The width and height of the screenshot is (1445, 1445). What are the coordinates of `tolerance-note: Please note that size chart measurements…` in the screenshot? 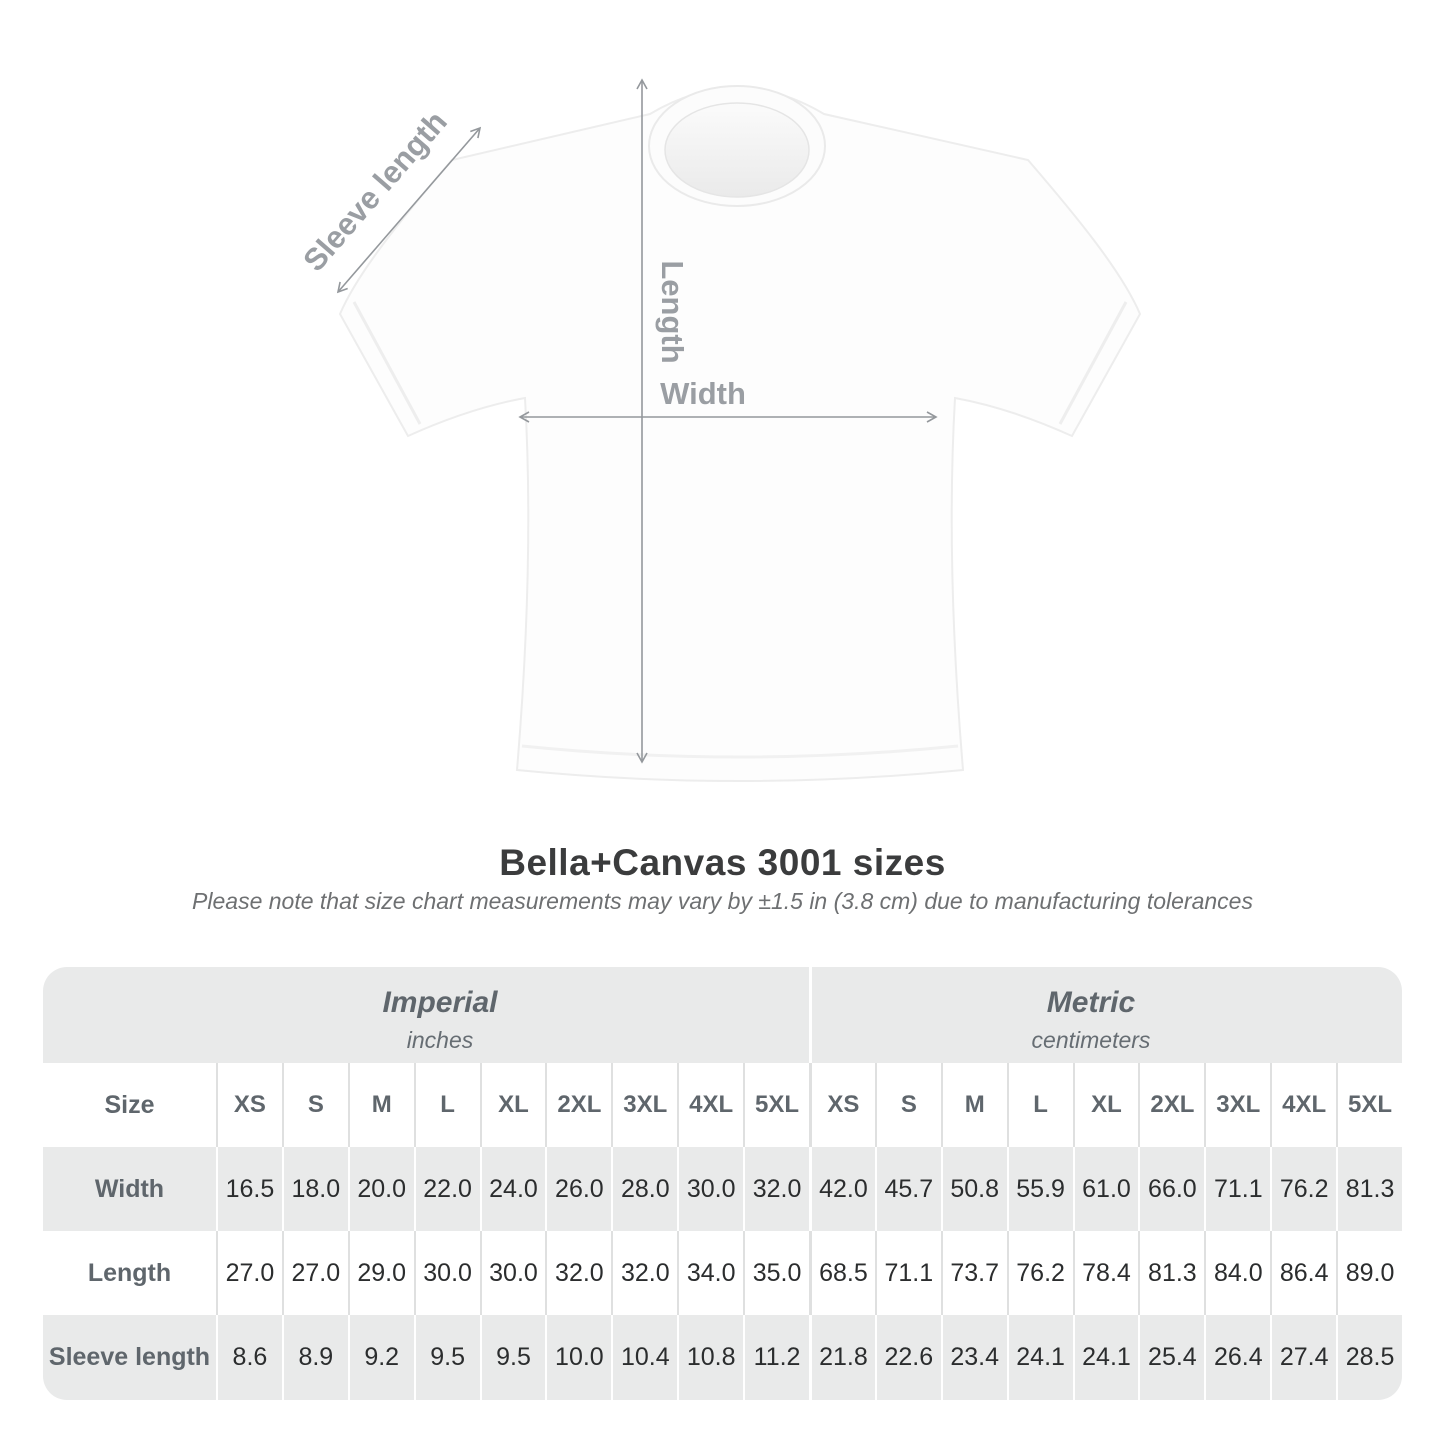 It's located at (722, 901).